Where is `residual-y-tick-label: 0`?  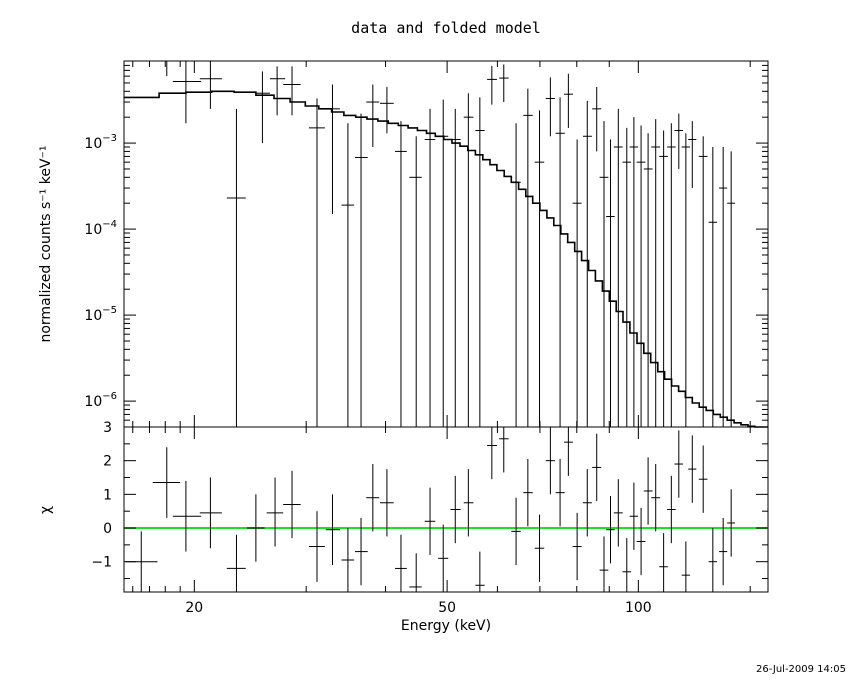
residual-y-tick-label: 0 is located at coordinates (107, 529).